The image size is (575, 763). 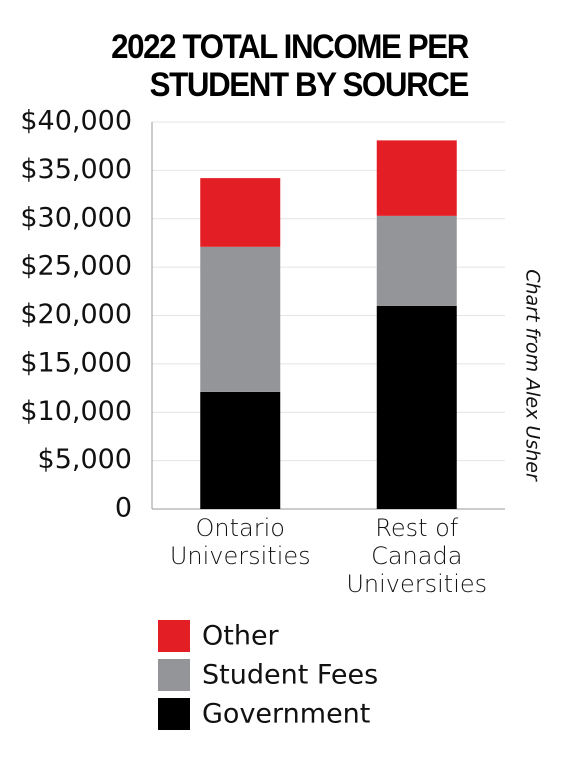 I want to click on y-tick-label: $30,000, so click(x=76, y=217).